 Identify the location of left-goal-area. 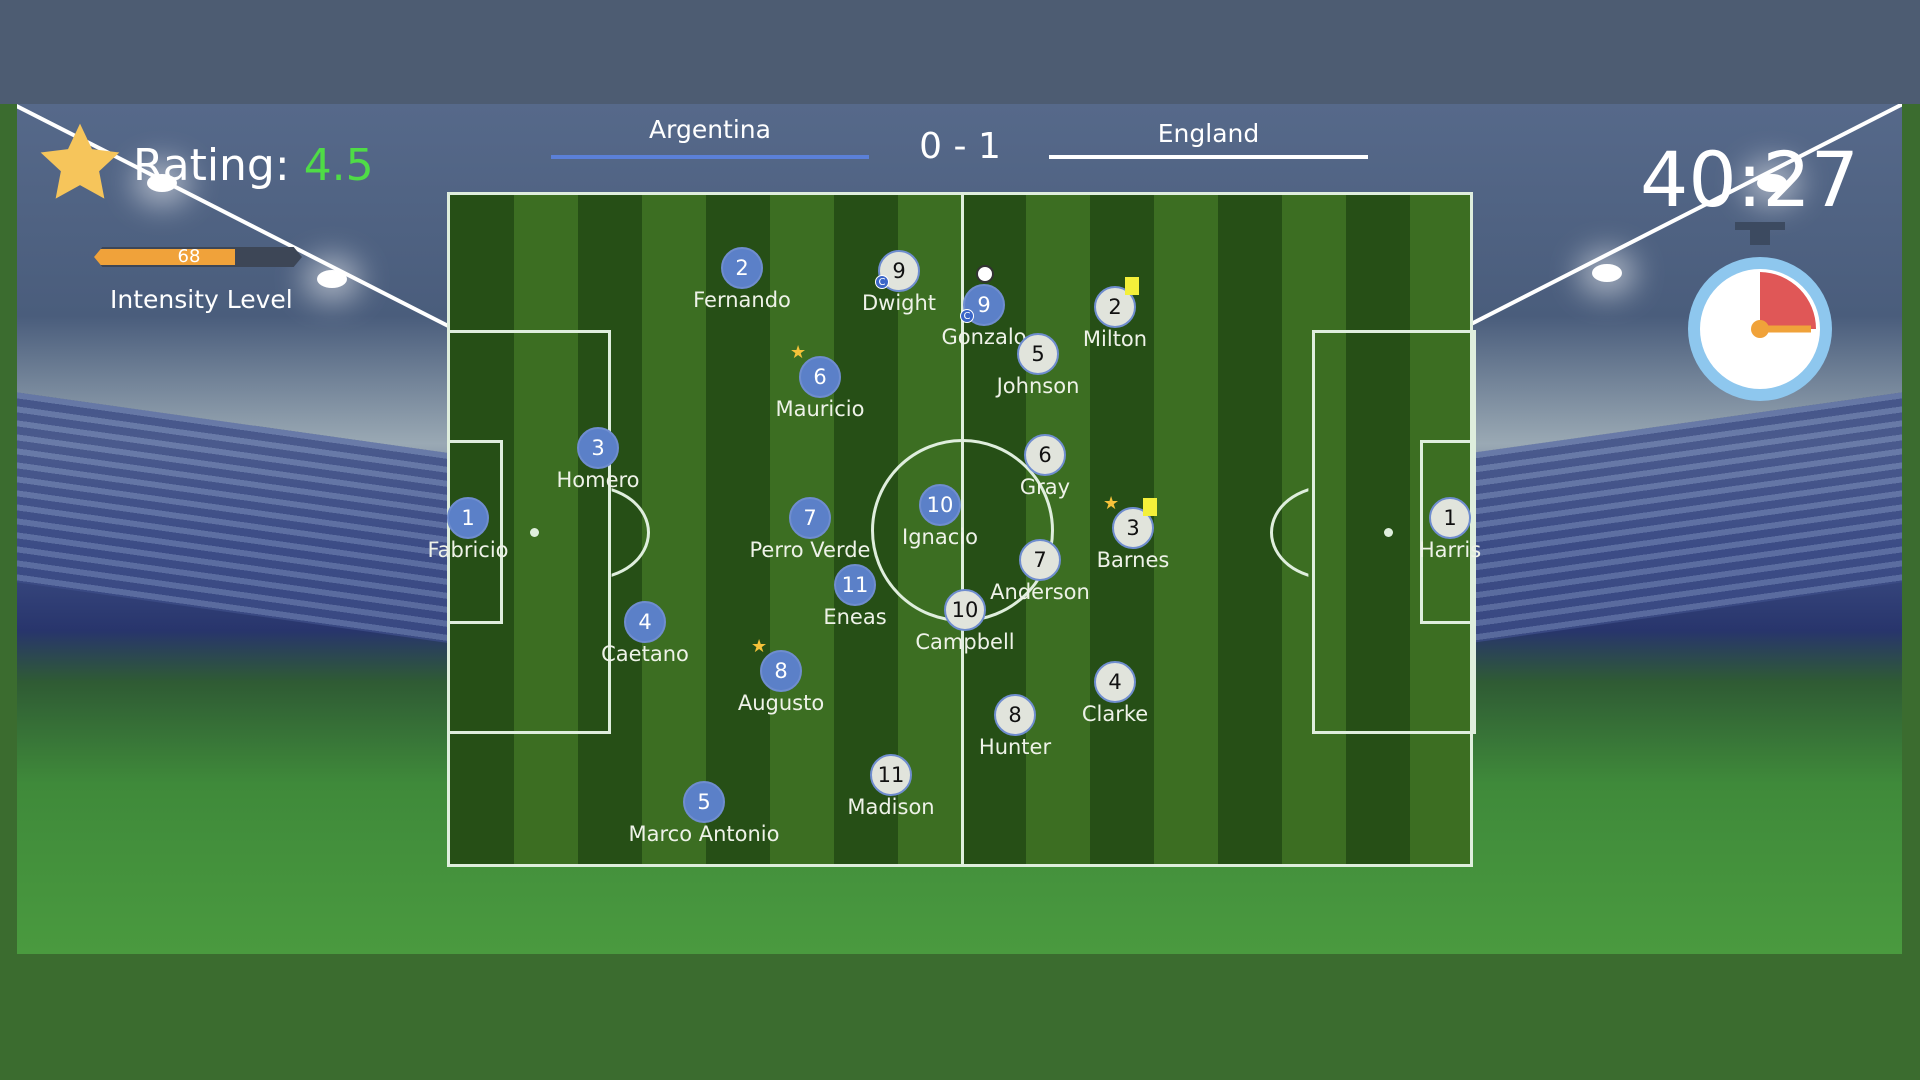
(475, 532).